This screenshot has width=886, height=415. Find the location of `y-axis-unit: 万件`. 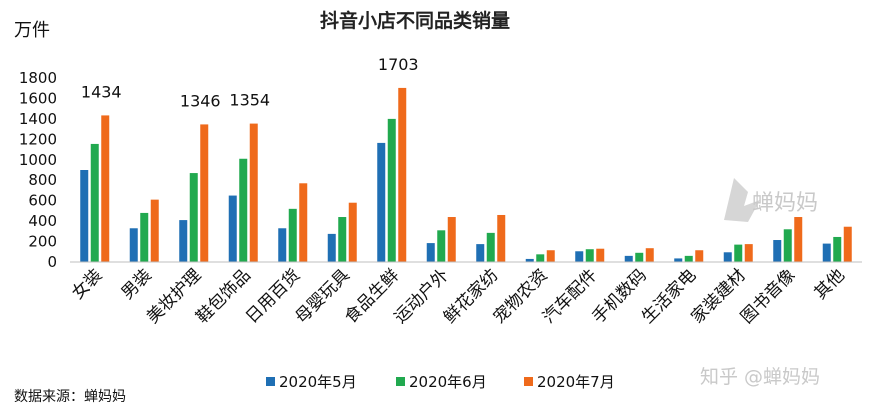

y-axis-unit: 万件 is located at coordinates (32, 30).